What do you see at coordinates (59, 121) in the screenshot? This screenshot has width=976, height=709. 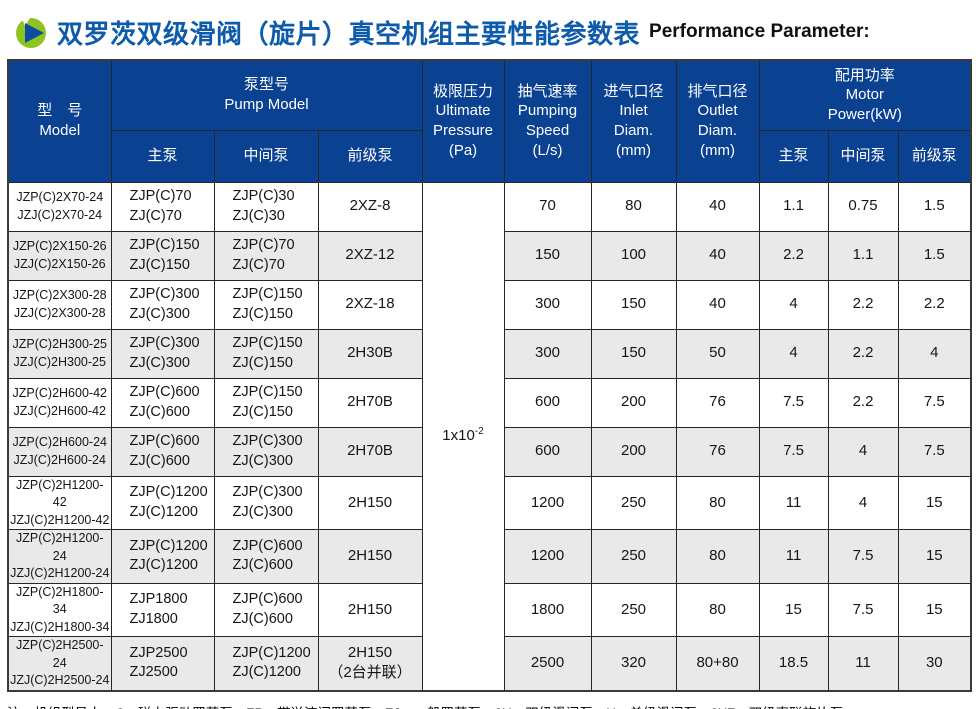 I see `header-model: 型 号 Model` at bounding box center [59, 121].